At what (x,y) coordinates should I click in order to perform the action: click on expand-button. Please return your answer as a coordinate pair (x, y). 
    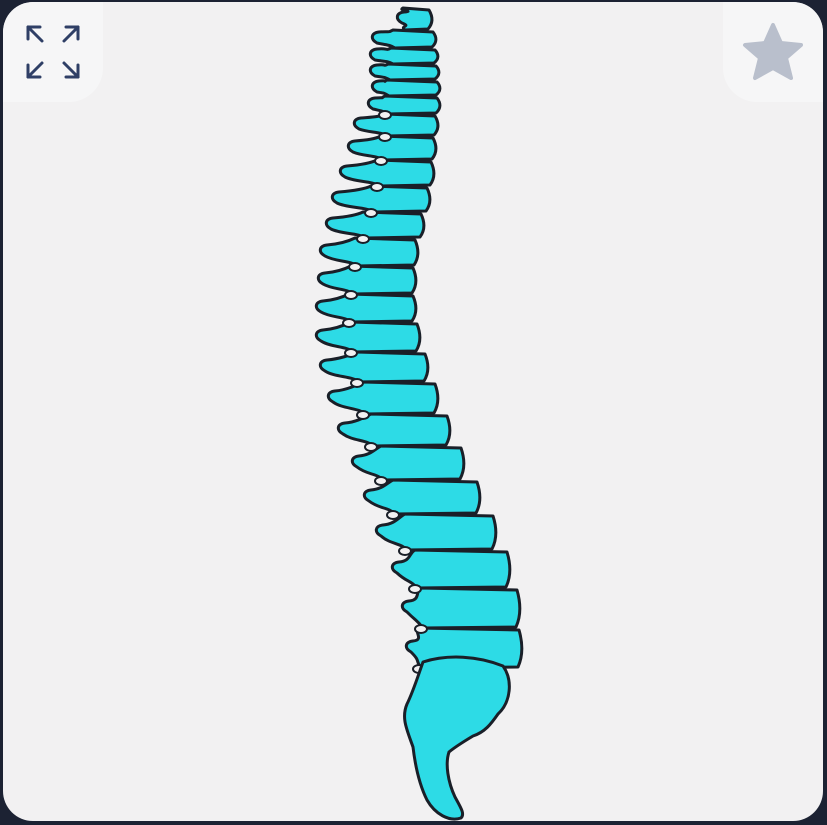
    Looking at the image, I should click on (53, 52).